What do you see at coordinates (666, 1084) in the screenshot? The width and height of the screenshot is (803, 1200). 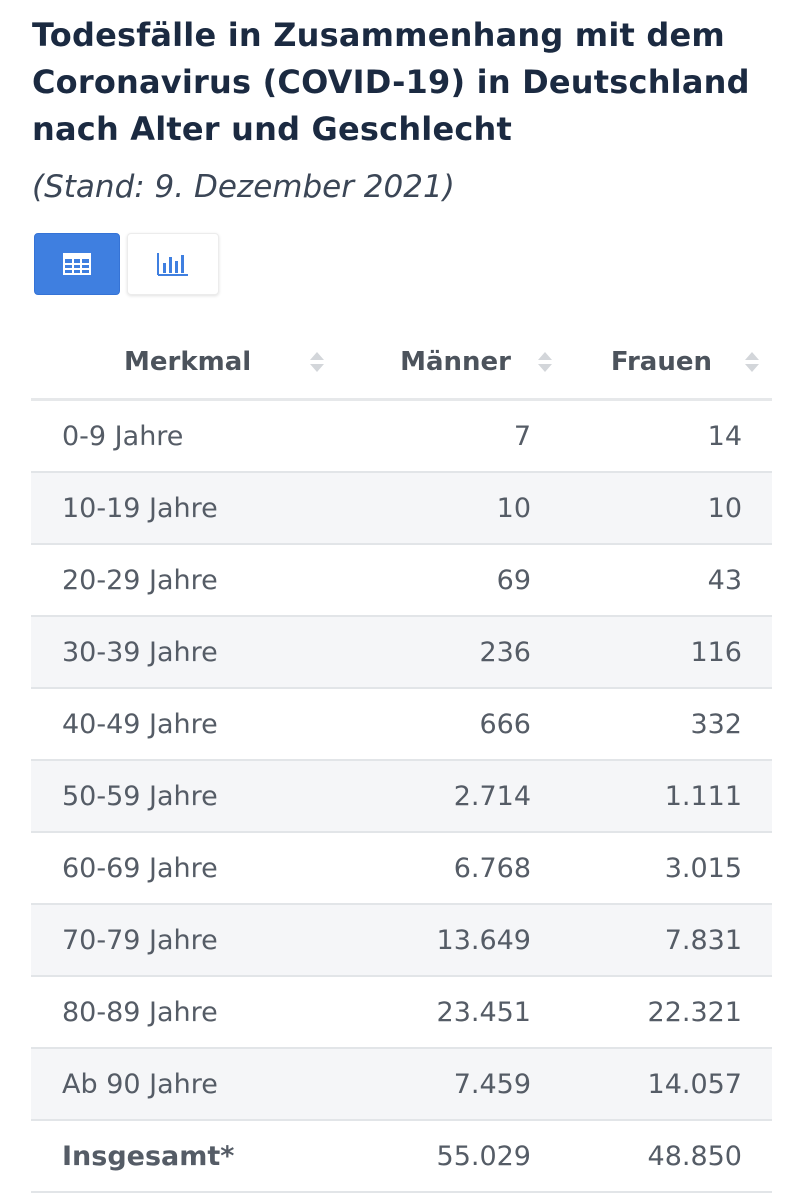 I see `cell-frauen: 14.057` at bounding box center [666, 1084].